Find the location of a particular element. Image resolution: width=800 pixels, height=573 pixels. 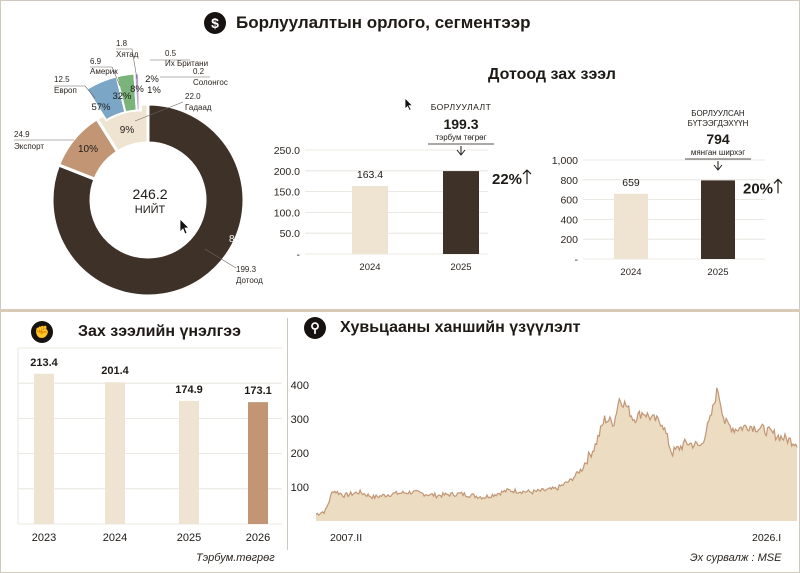

growth-label: 22% is located at coordinates (507, 179).